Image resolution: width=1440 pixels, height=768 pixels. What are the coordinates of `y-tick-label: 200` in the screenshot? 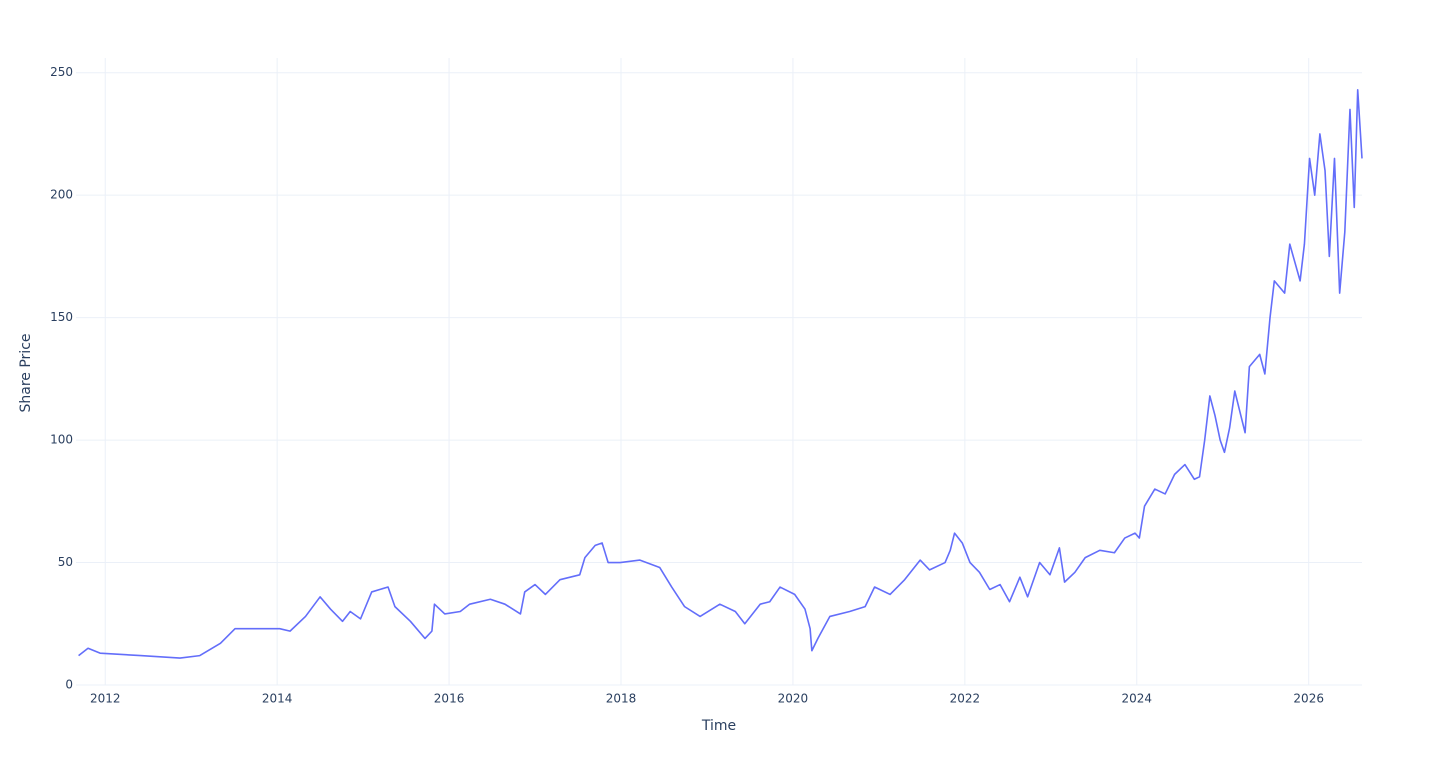 It's located at (61, 195).